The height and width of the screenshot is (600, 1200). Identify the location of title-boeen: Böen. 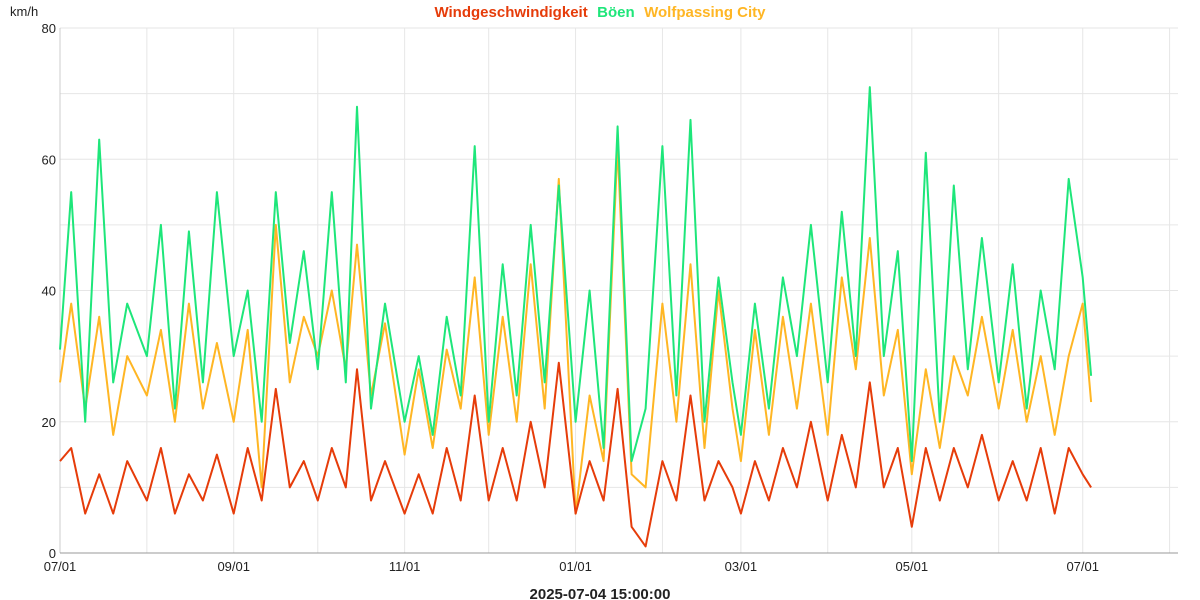
(616, 12).